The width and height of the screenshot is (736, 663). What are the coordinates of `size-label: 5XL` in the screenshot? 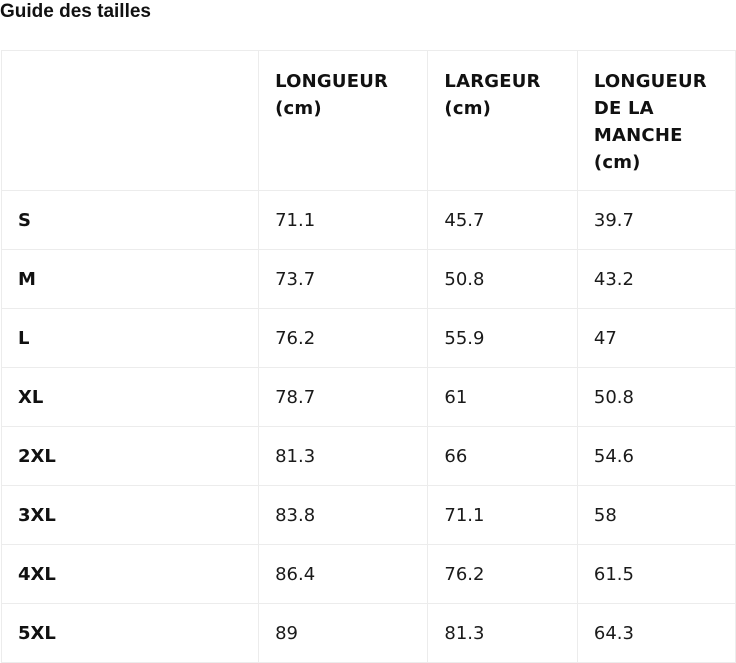 It's located at (130, 633).